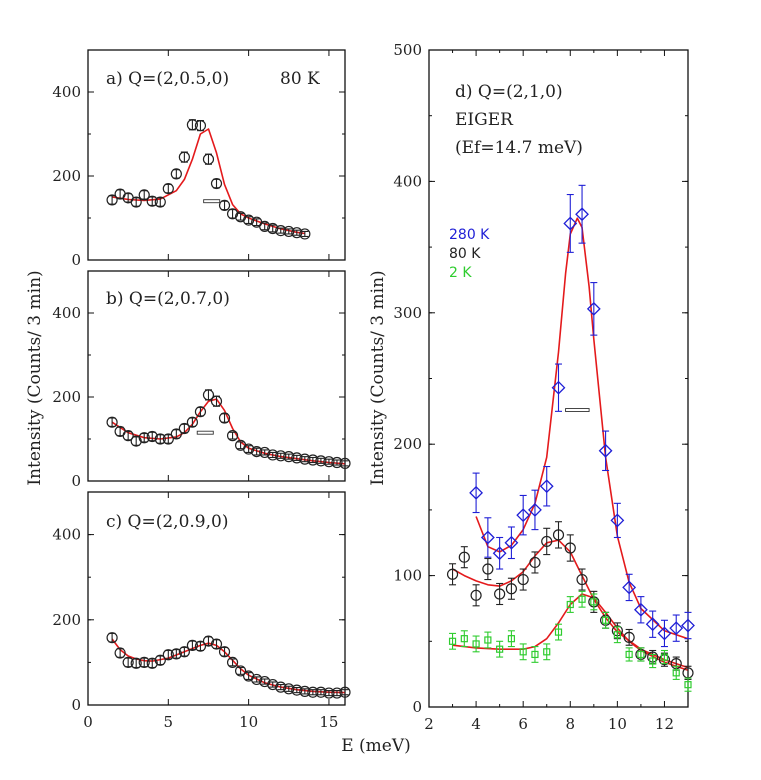  Describe the element at coordinates (167, 522) in the screenshot. I see `panel-c-title: c) Q=(2,0.9,0)` at that location.